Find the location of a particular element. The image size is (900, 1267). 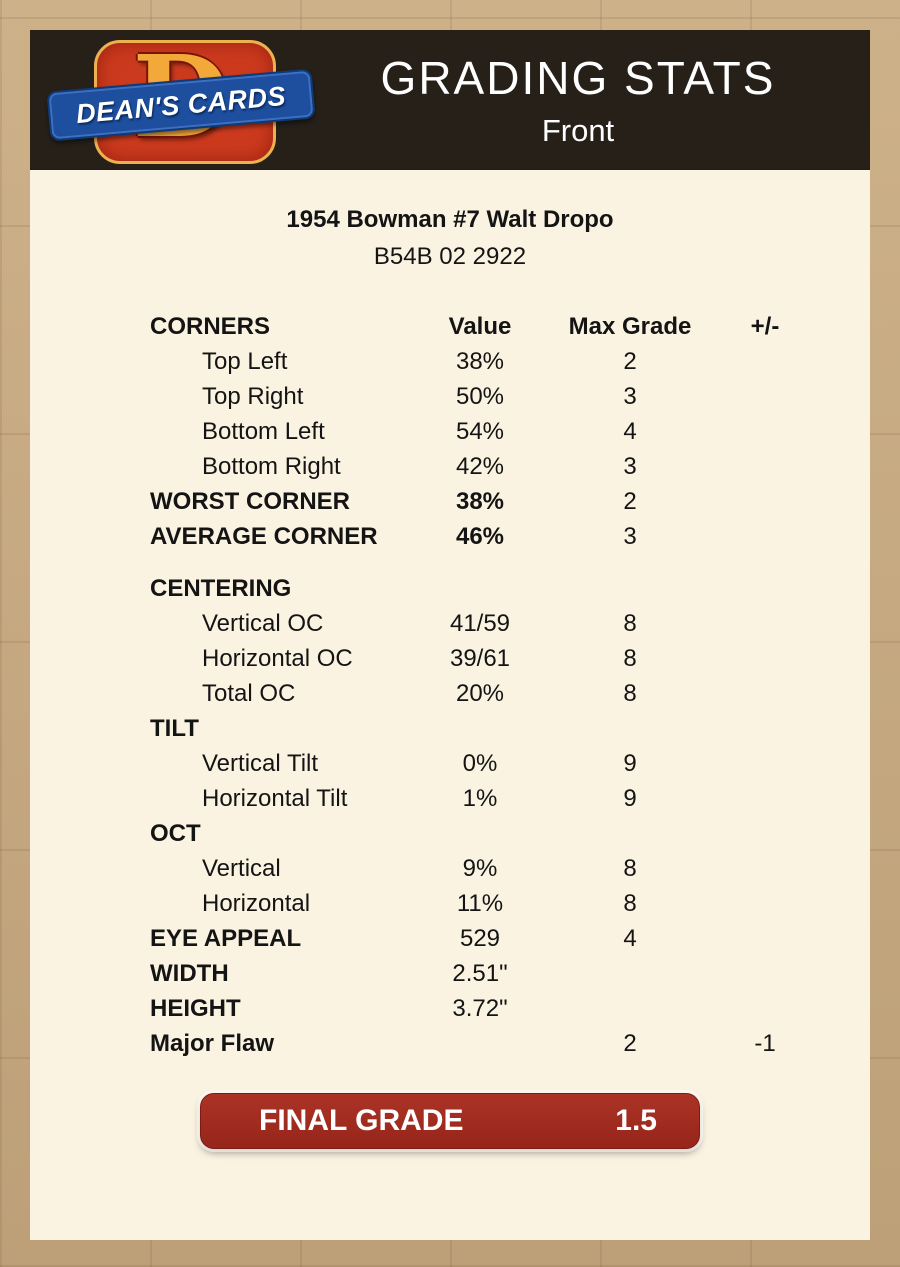

page-title: GRADING STATS is located at coordinates (578, 78).